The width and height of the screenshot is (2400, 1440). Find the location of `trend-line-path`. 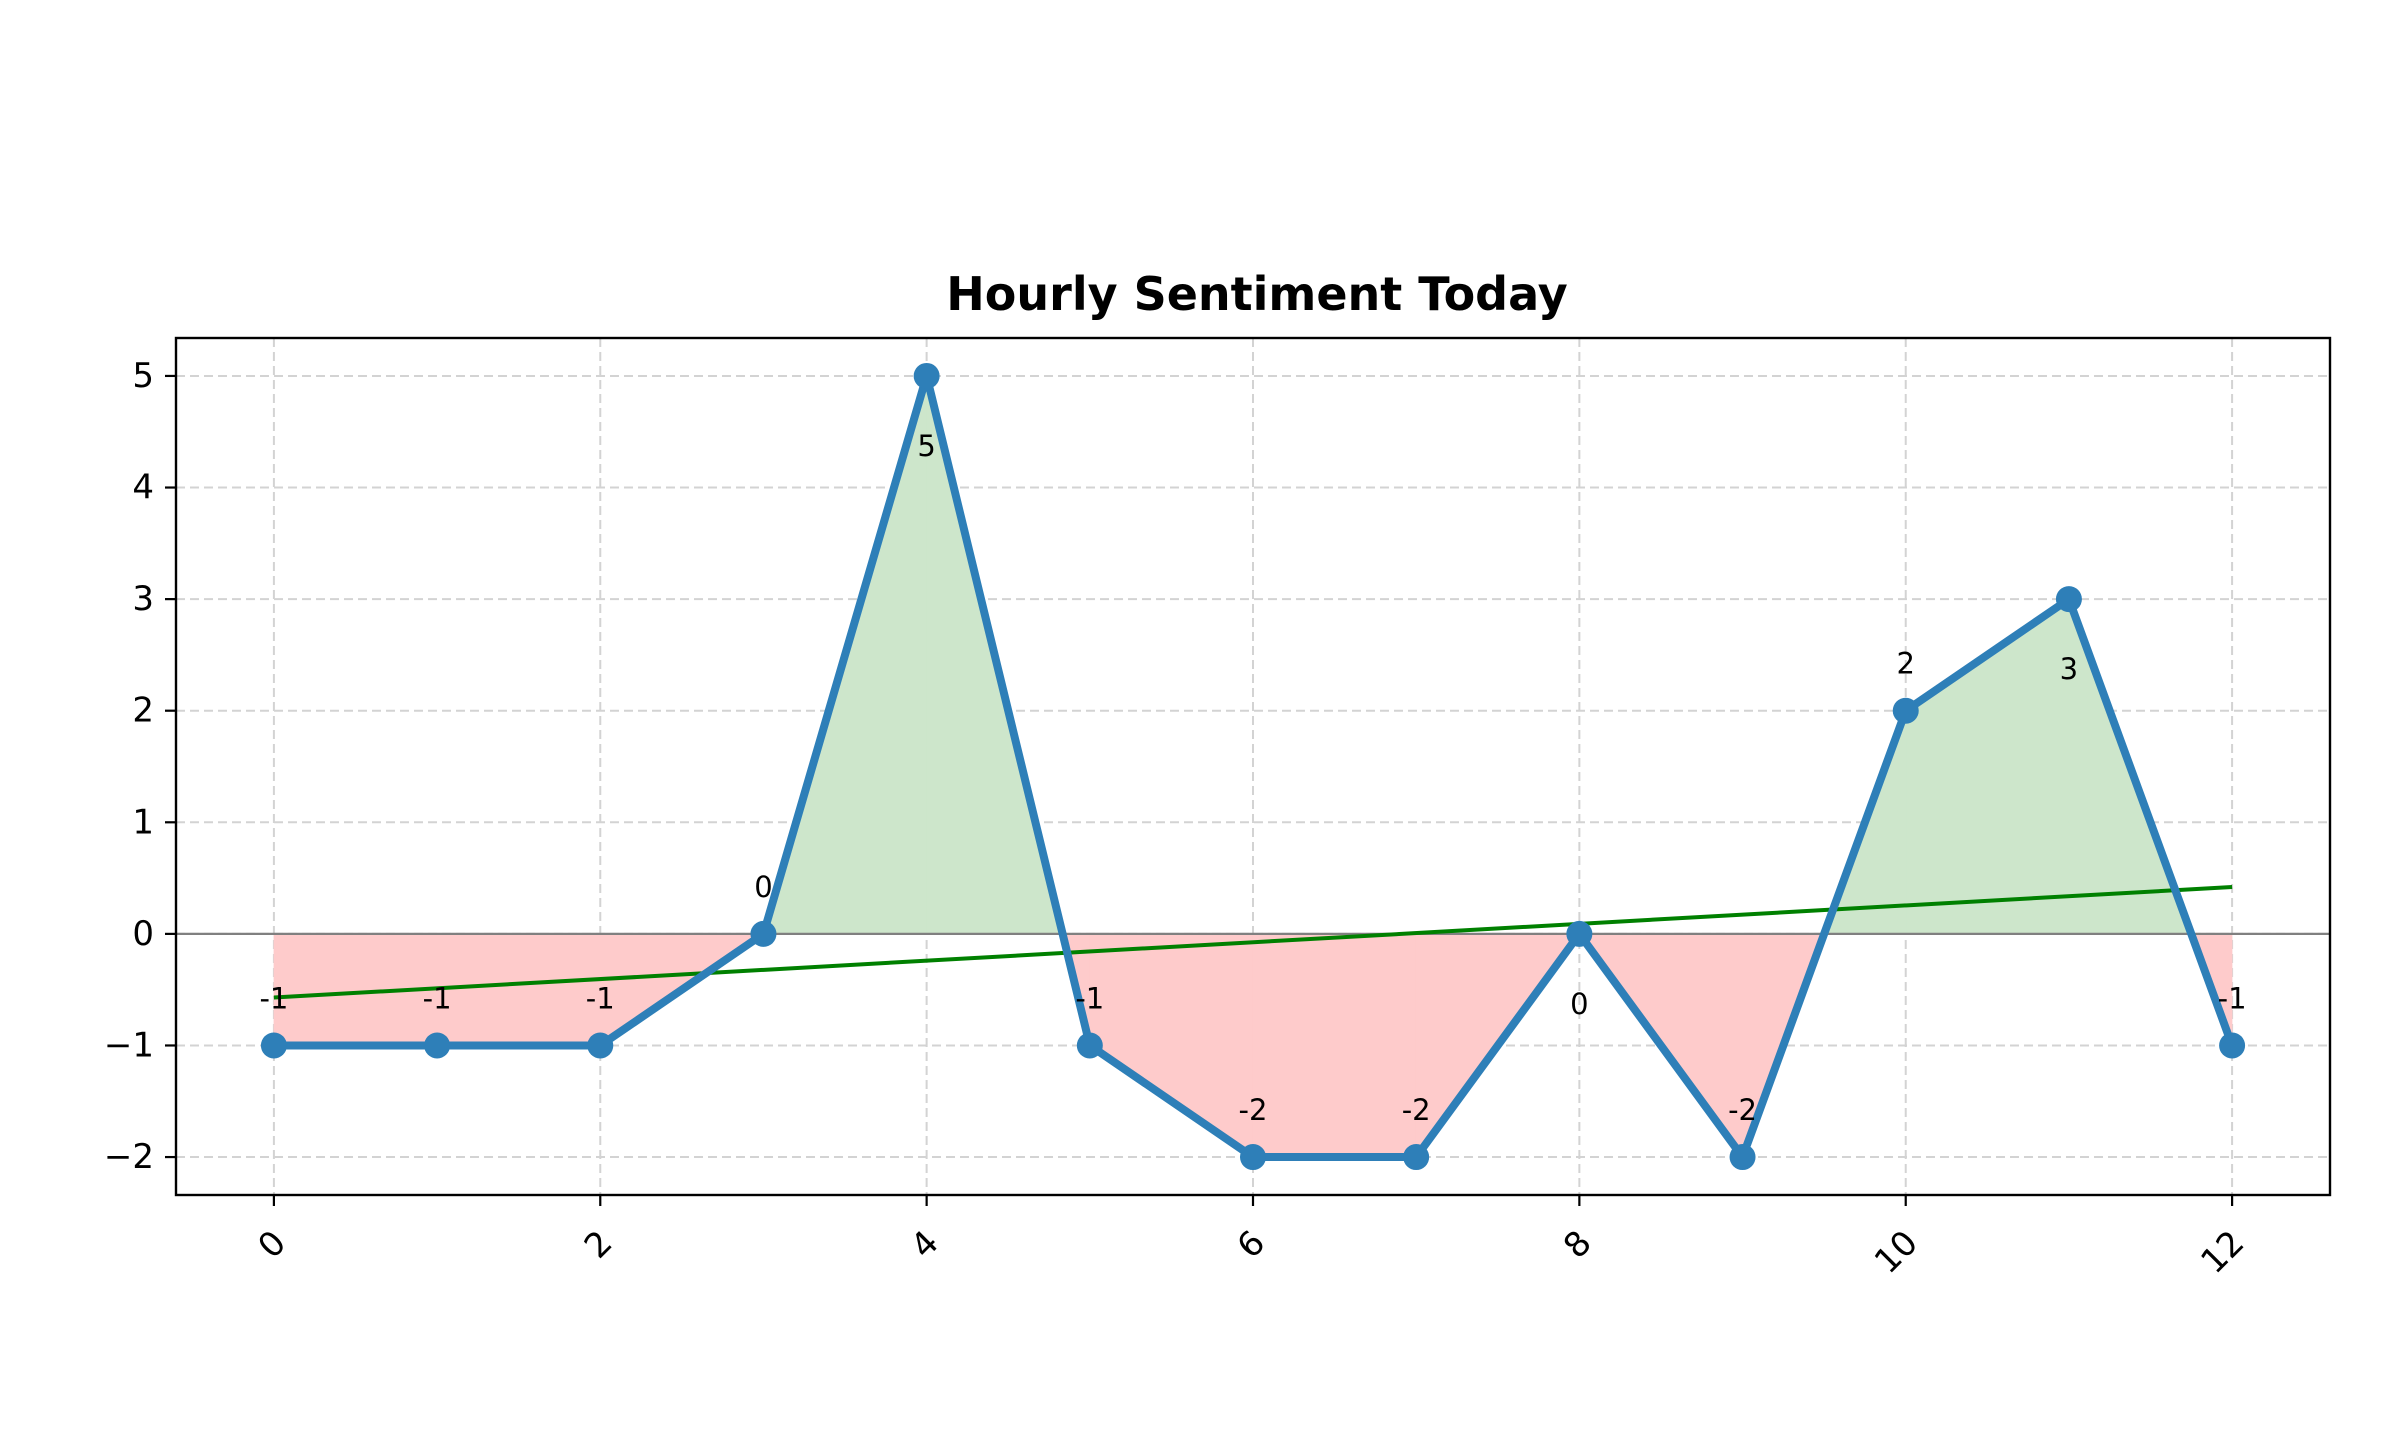

trend-line-path is located at coordinates (1253, 942).